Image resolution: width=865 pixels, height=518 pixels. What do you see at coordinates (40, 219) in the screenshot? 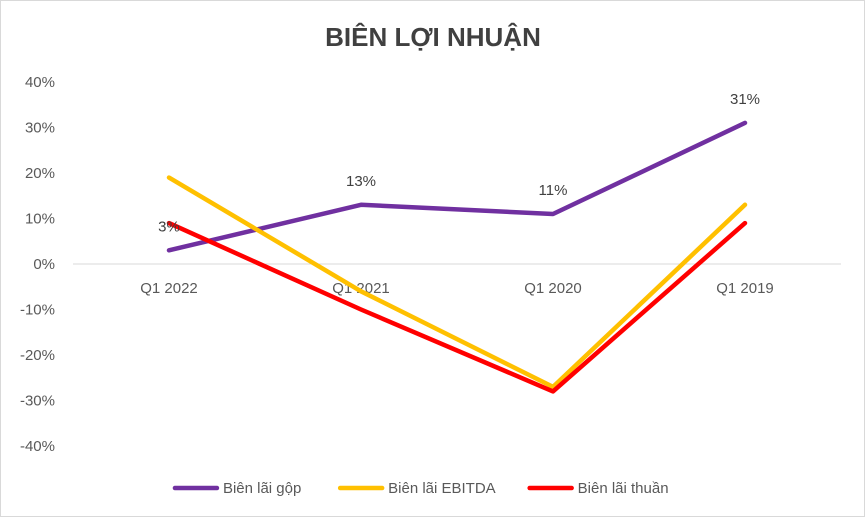
I see `y-tick-label: 10%` at bounding box center [40, 219].